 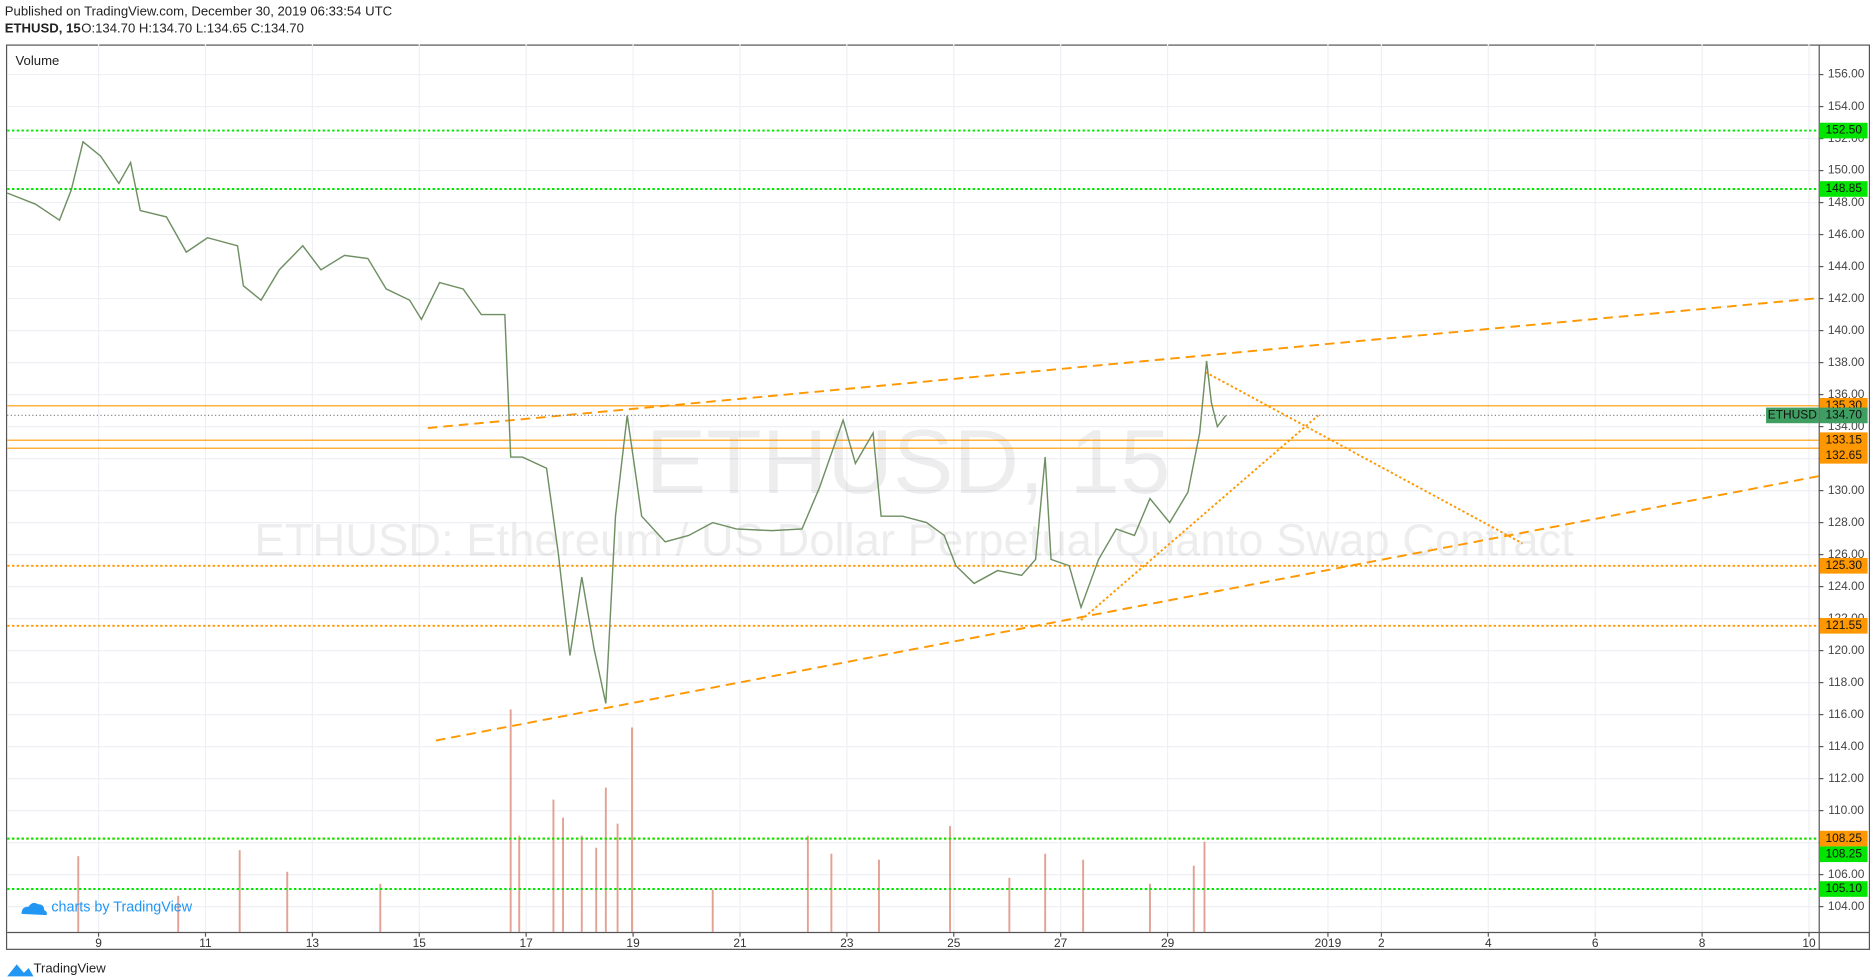 I want to click on last-price-box, so click(x=1843, y=415).